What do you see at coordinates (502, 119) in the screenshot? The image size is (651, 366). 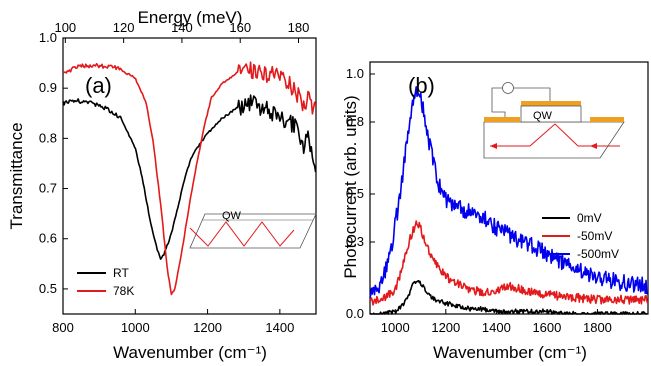 I see `contact-left` at bounding box center [502, 119].